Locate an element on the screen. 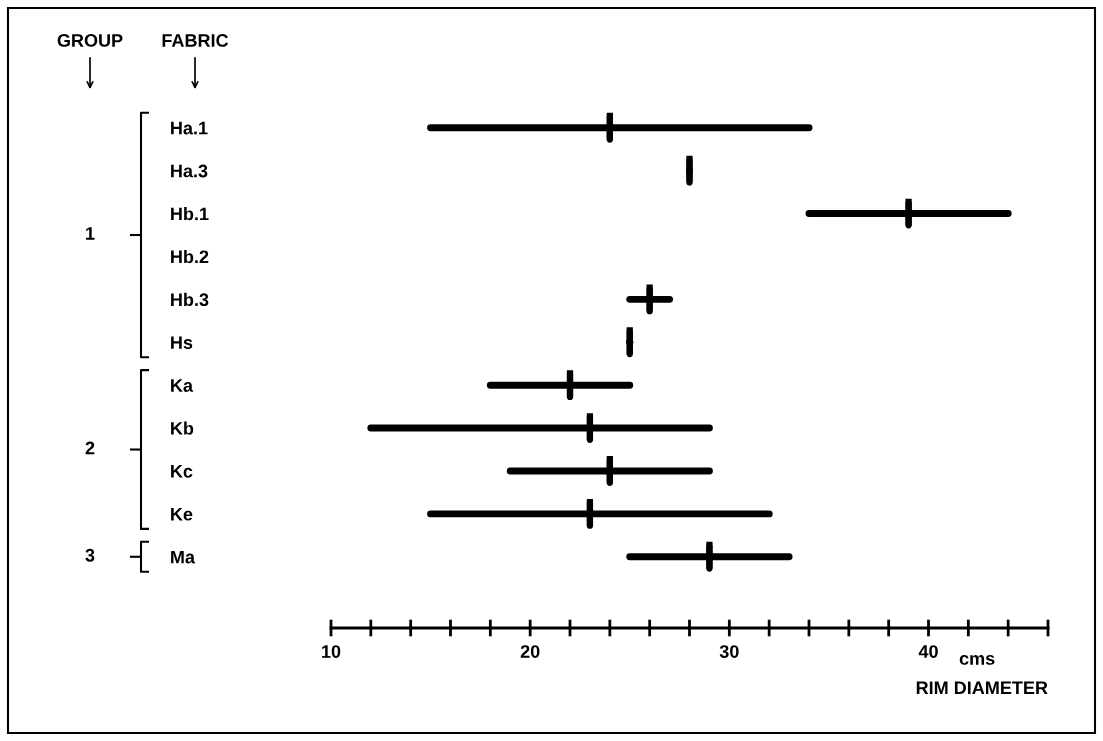 This screenshot has width=1103, height=741. text: 1 is located at coordinates (90, 233).